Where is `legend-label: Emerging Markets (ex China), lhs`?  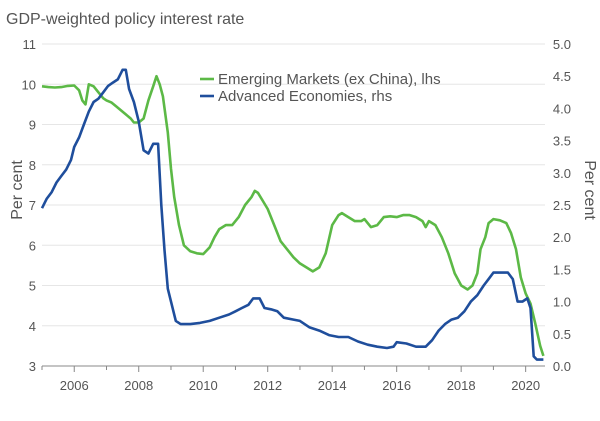 legend-label: Emerging Markets (ex China), lhs is located at coordinates (329, 79).